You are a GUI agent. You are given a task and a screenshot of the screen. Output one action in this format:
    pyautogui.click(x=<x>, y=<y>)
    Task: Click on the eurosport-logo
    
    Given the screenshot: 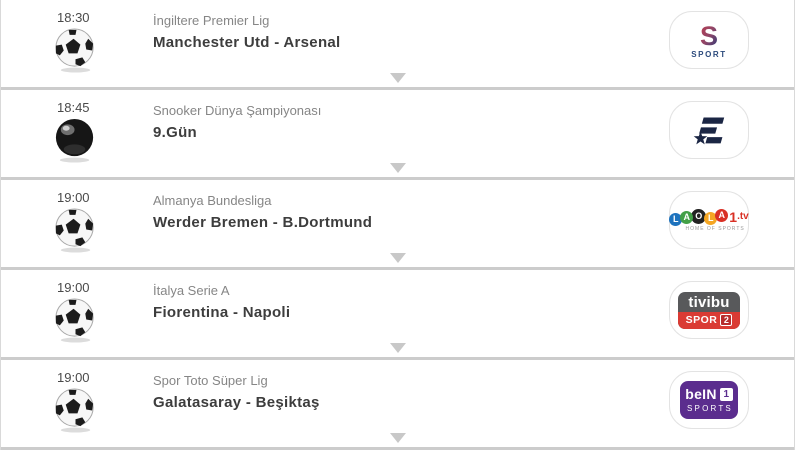 What is the action you would take?
    pyautogui.click(x=709, y=131)
    